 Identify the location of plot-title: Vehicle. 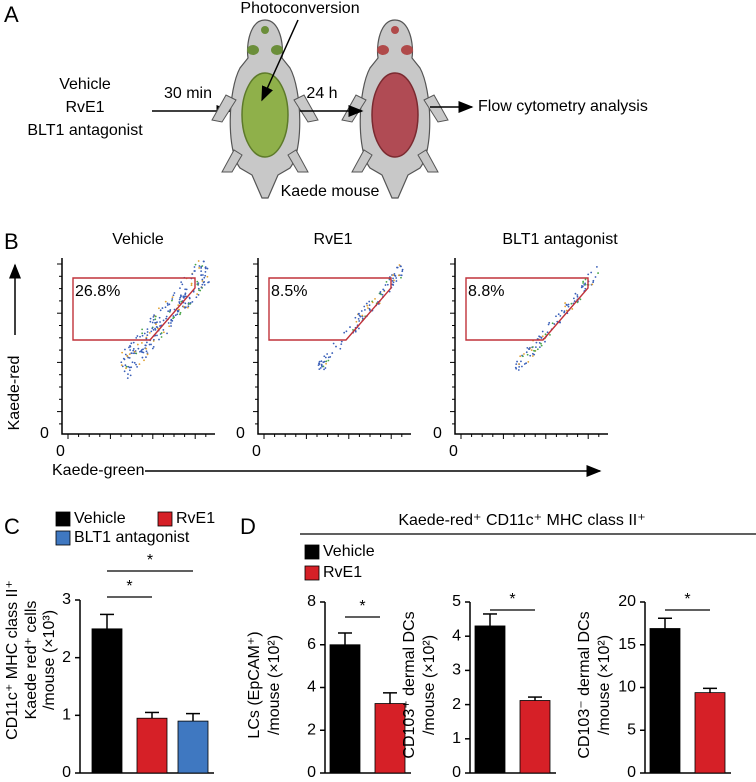
(138, 239).